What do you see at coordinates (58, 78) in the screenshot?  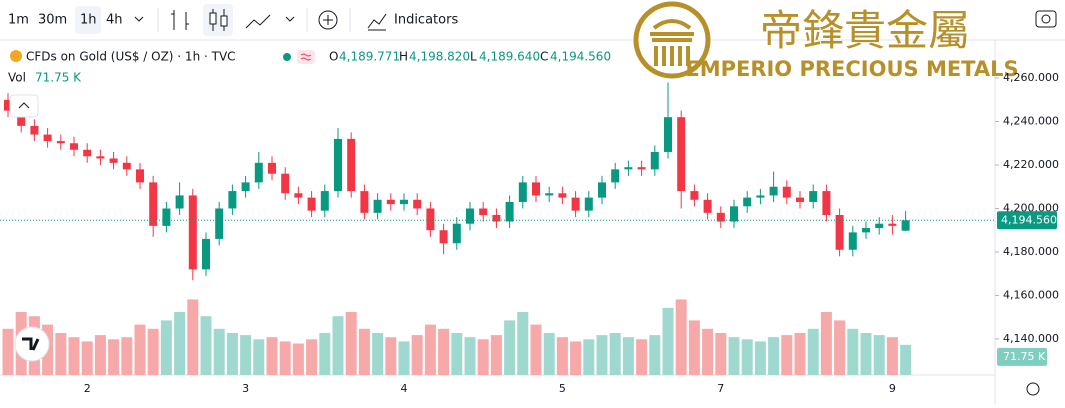 I see `volume-value: 71.75 K` at bounding box center [58, 78].